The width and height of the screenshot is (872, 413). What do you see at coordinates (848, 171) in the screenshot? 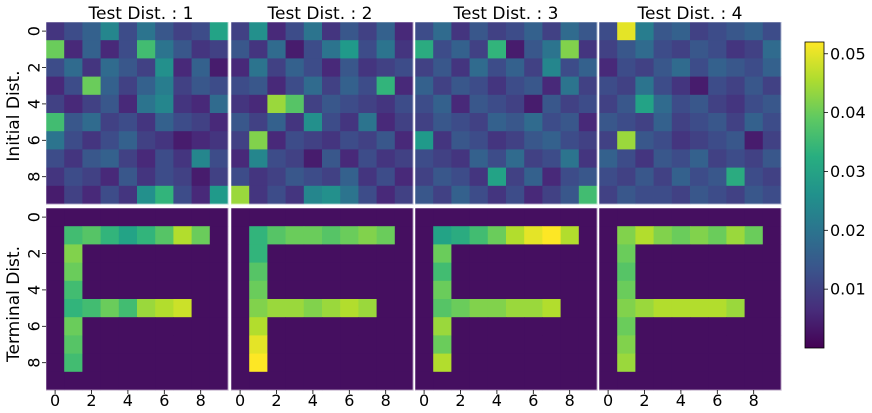
I see `colorbar-tick-label: 0.03` at bounding box center [848, 171].